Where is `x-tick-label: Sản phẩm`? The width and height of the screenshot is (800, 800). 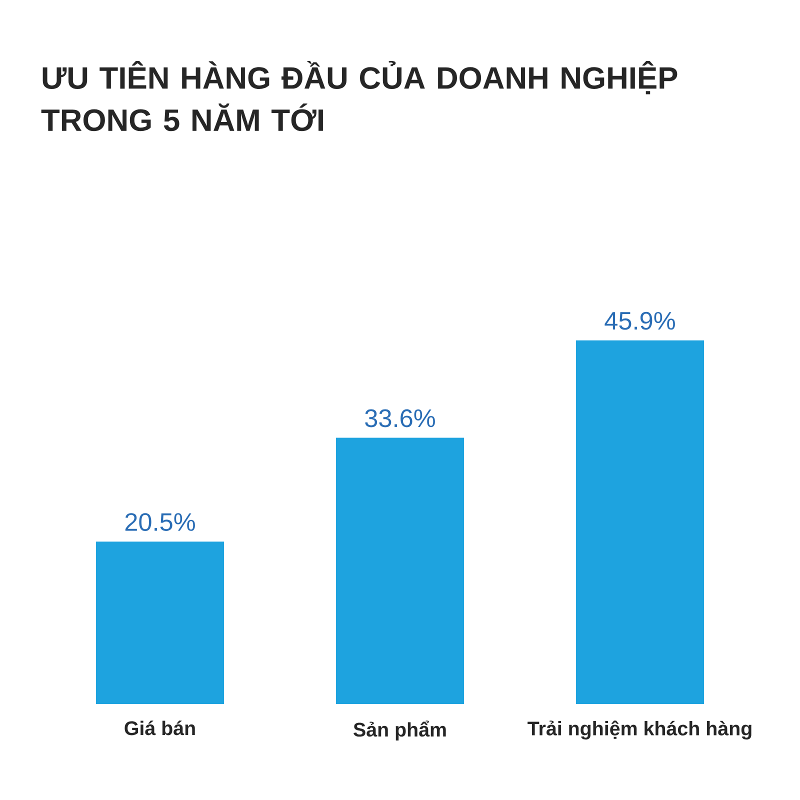
x-tick-label: Sản phẩm is located at coordinates (400, 730).